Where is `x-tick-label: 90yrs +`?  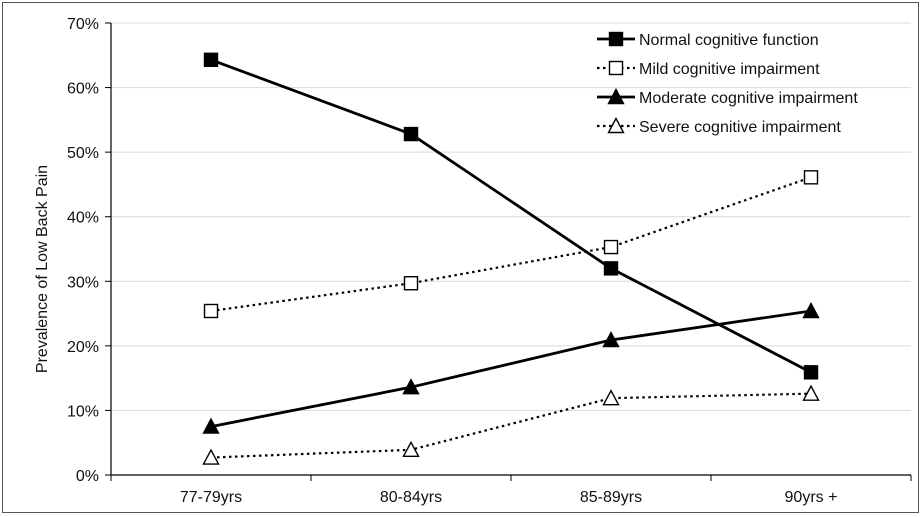 x-tick-label: 90yrs + is located at coordinates (811, 497).